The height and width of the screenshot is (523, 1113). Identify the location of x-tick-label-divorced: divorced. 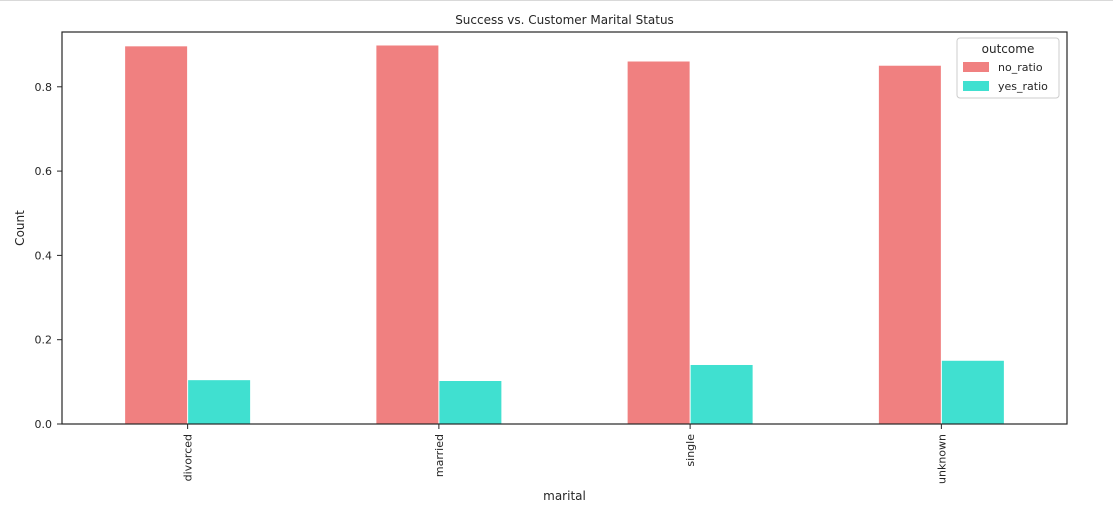
(188, 457).